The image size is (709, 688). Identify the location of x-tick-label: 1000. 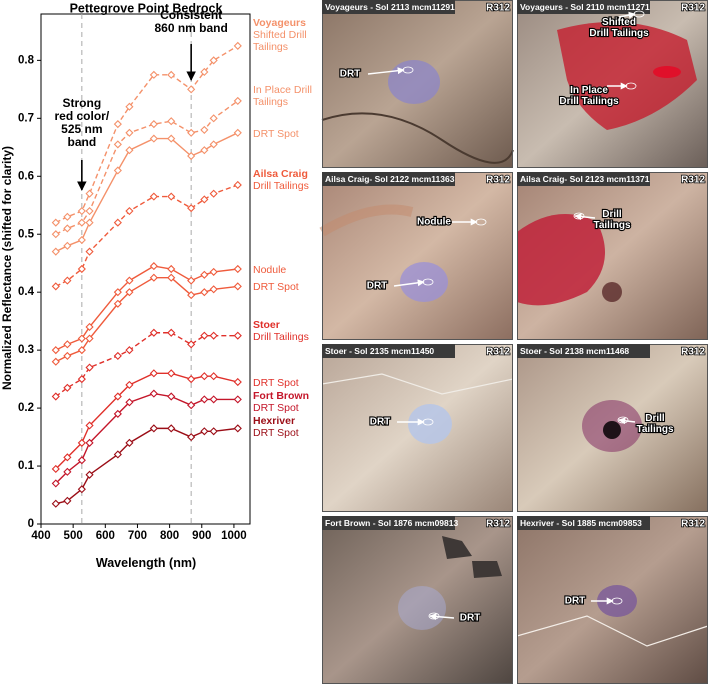
(234, 536).